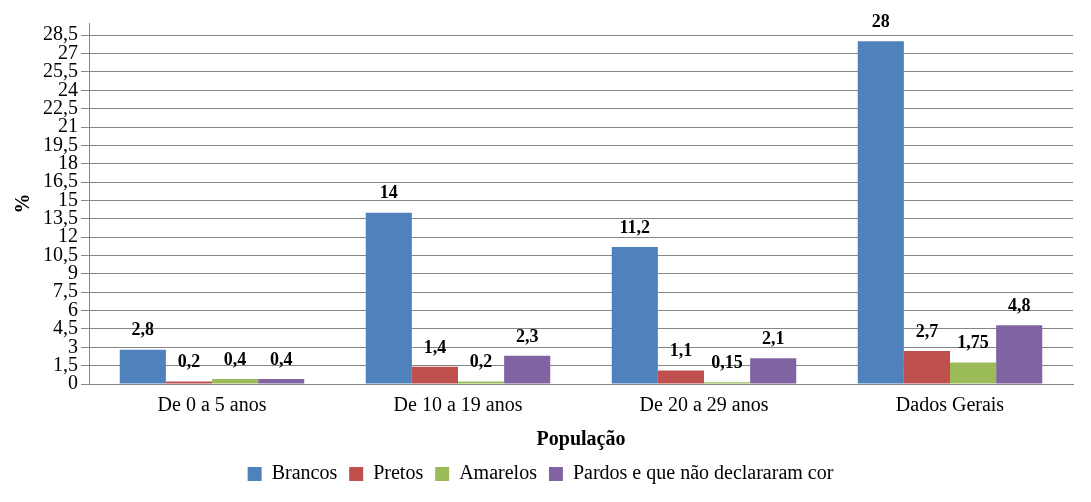  Describe the element at coordinates (435, 346) in the screenshot. I see `data-label: 1,4` at that location.